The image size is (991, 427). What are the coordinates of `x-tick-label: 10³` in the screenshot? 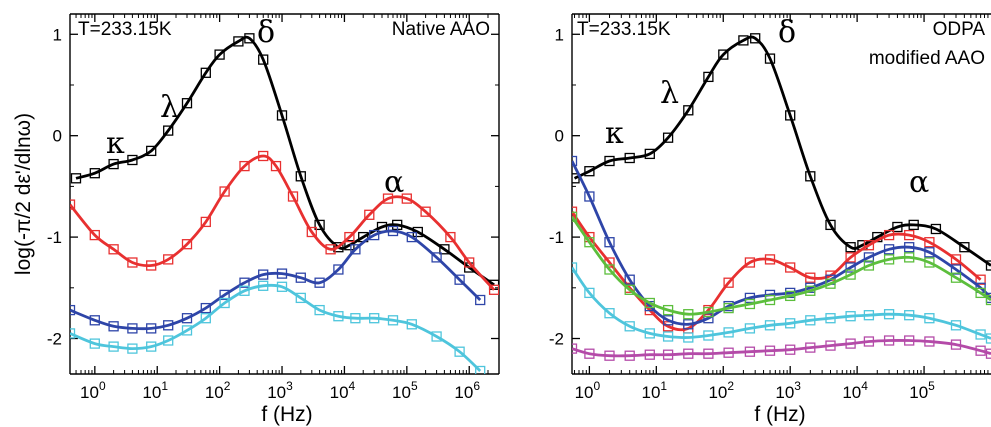 It's located at (280, 390).